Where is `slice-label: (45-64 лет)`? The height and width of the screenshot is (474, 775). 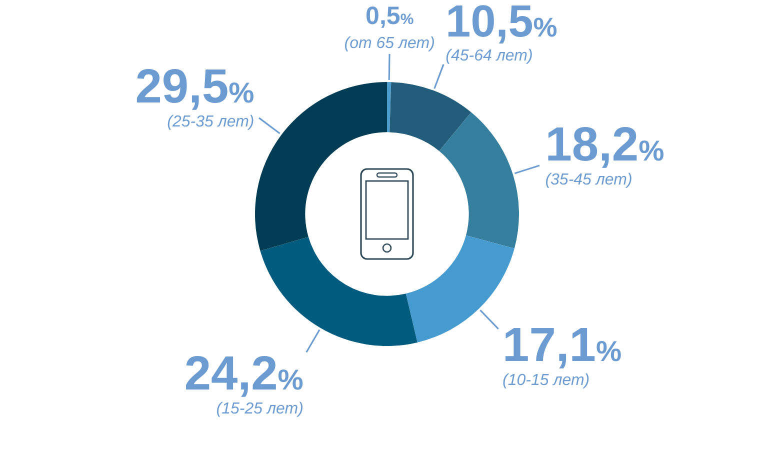 slice-label: (45-64 лет) is located at coordinates (489, 56).